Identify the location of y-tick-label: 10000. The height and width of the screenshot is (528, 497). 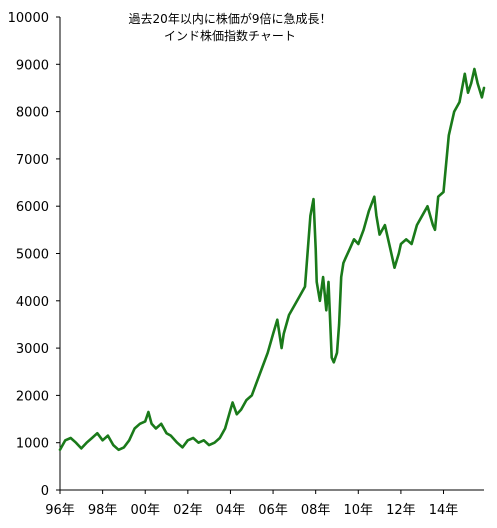
(28, 18).